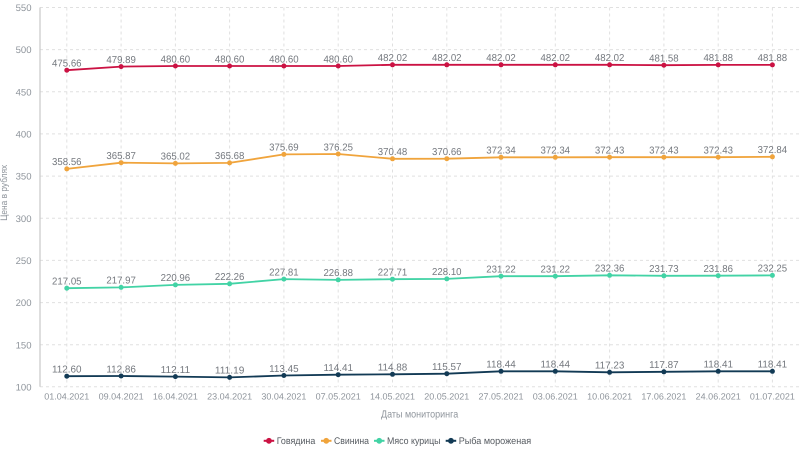 The width and height of the screenshot is (800, 455). Describe the element at coordinates (447, 367) in the screenshot. I see `svg-text: 115.57` at that location.